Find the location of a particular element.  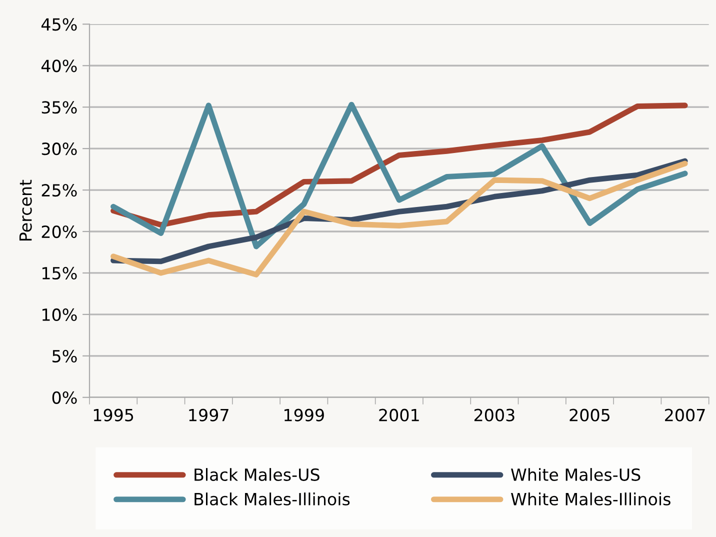

x-tick-label: 2001 is located at coordinates (399, 415).